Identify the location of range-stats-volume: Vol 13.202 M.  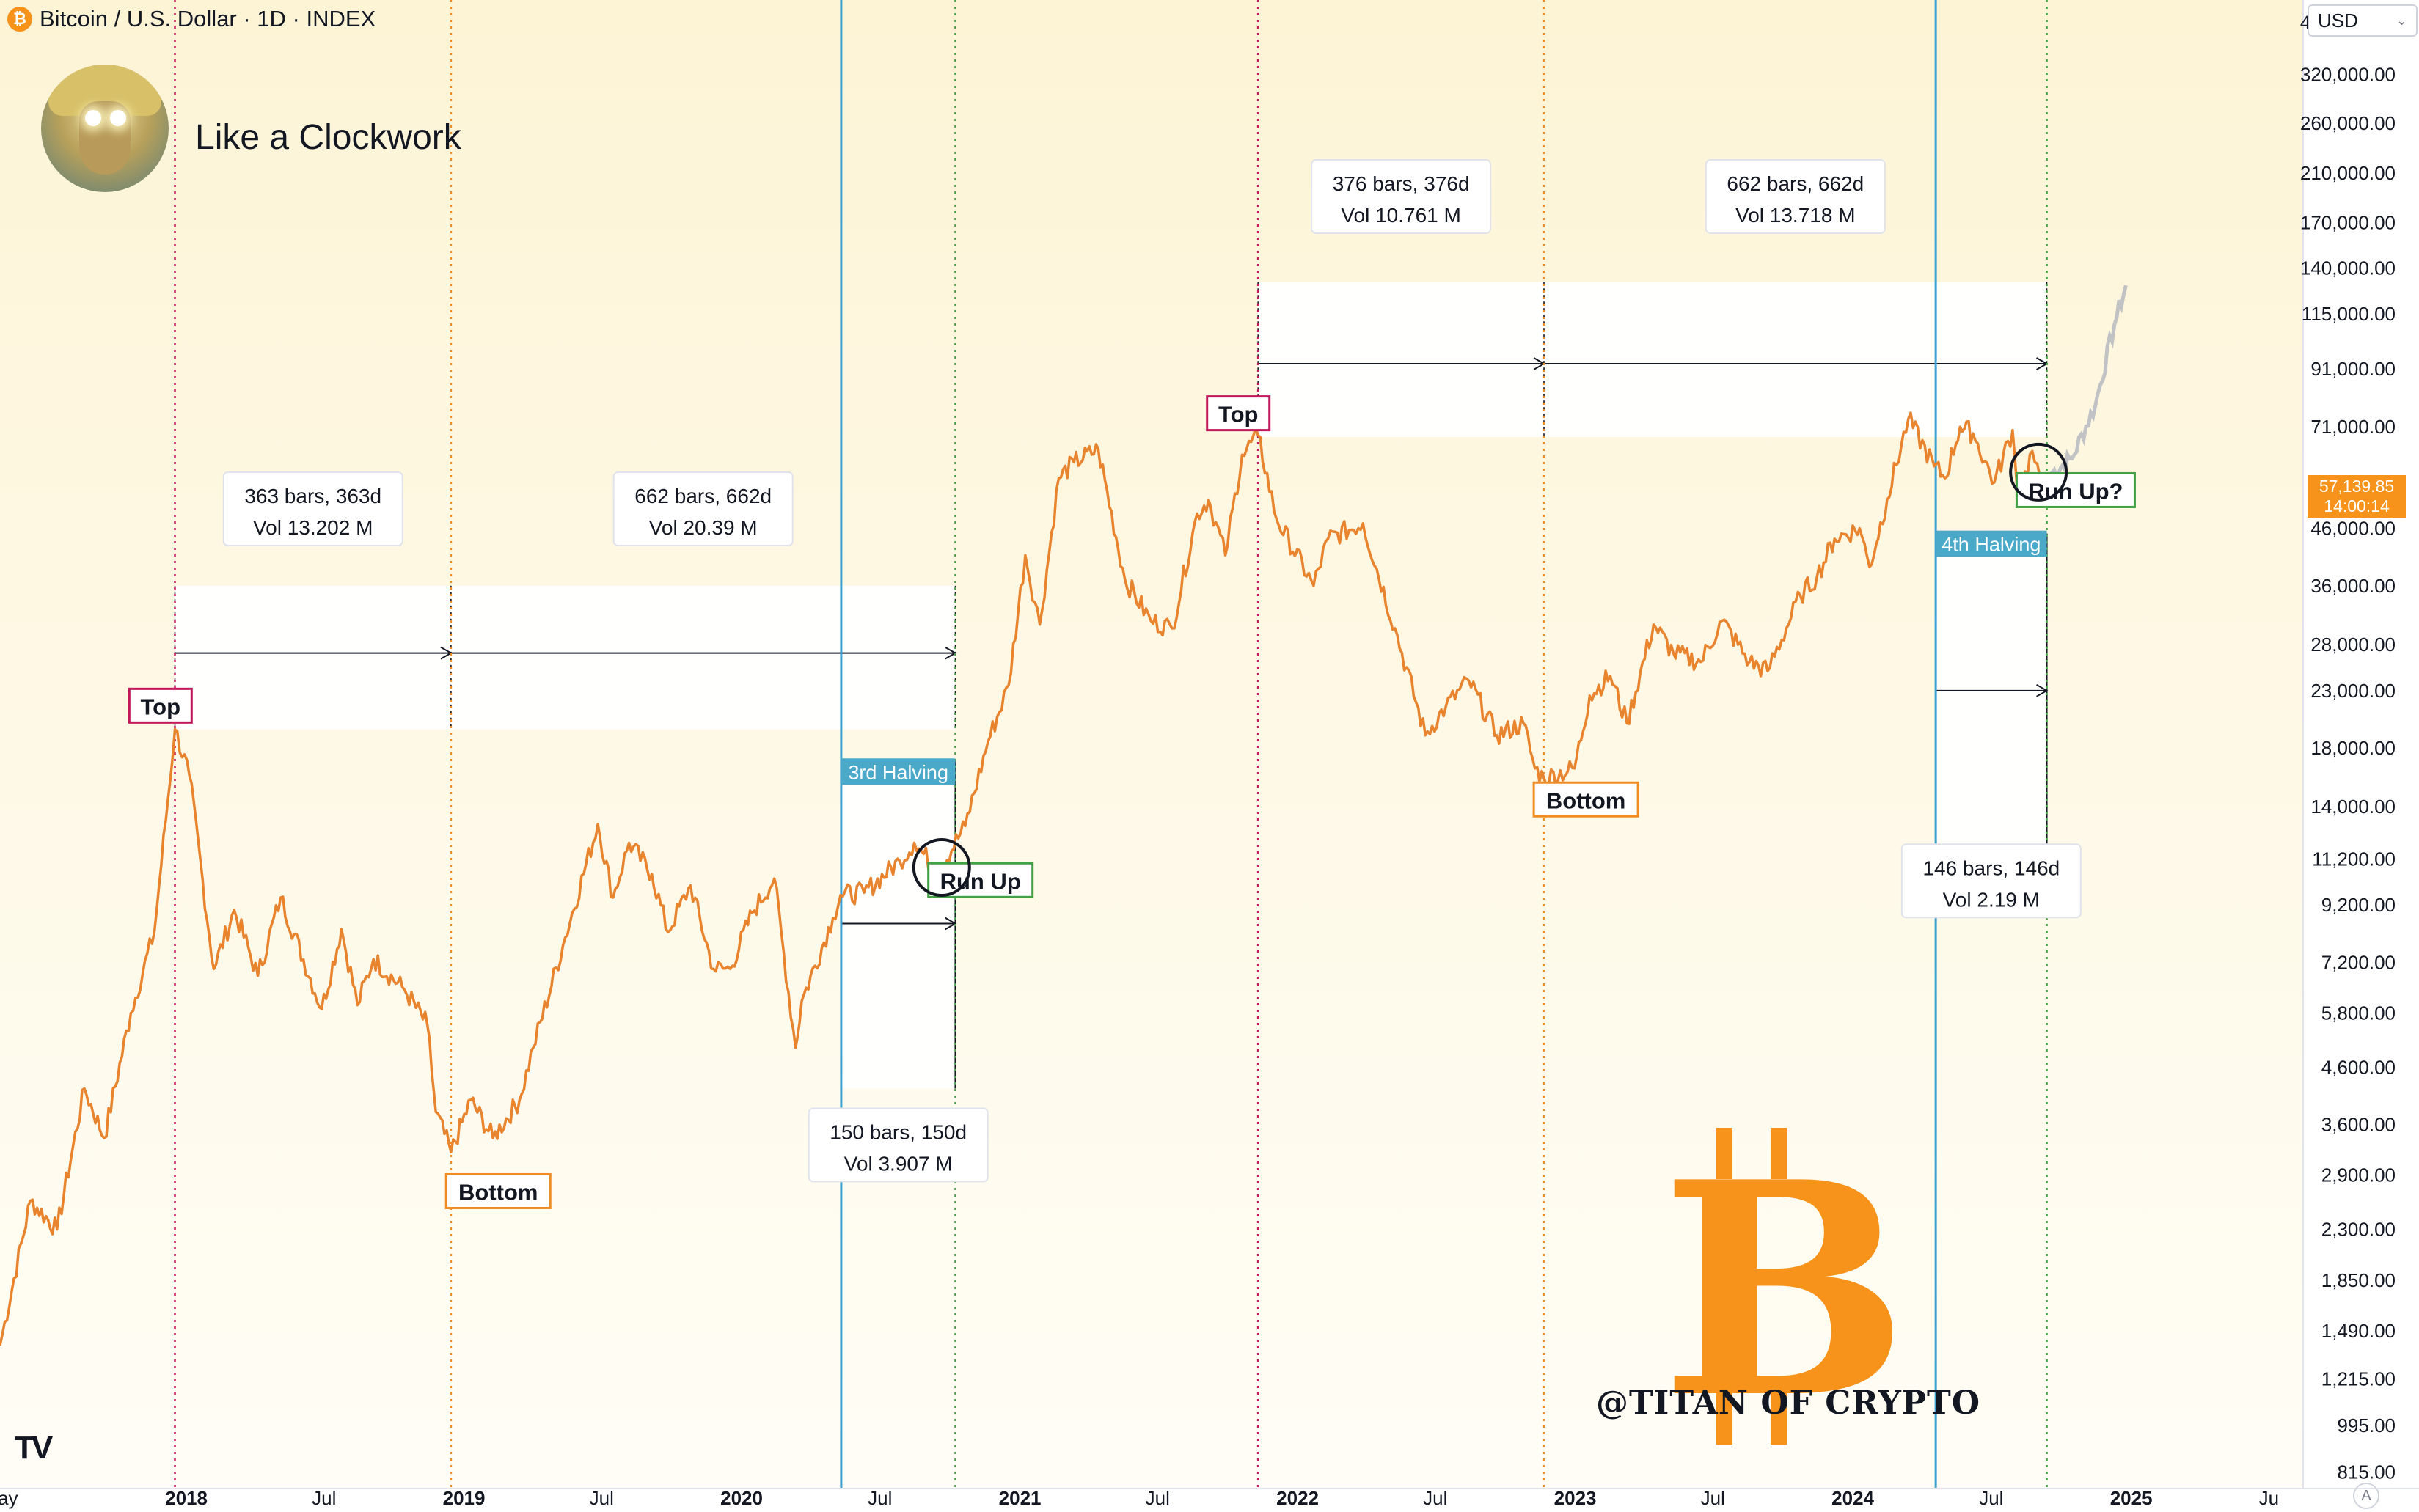
(313, 527).